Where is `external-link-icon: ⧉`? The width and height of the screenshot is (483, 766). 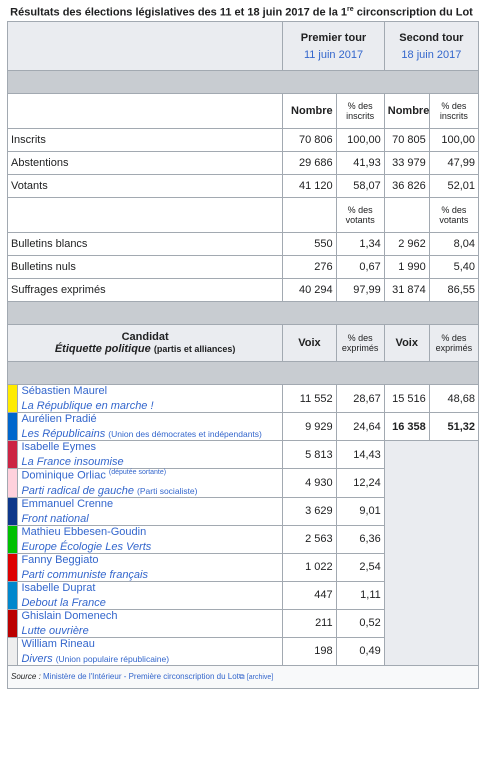
external-link-icon: ⧉ is located at coordinates (241, 676).